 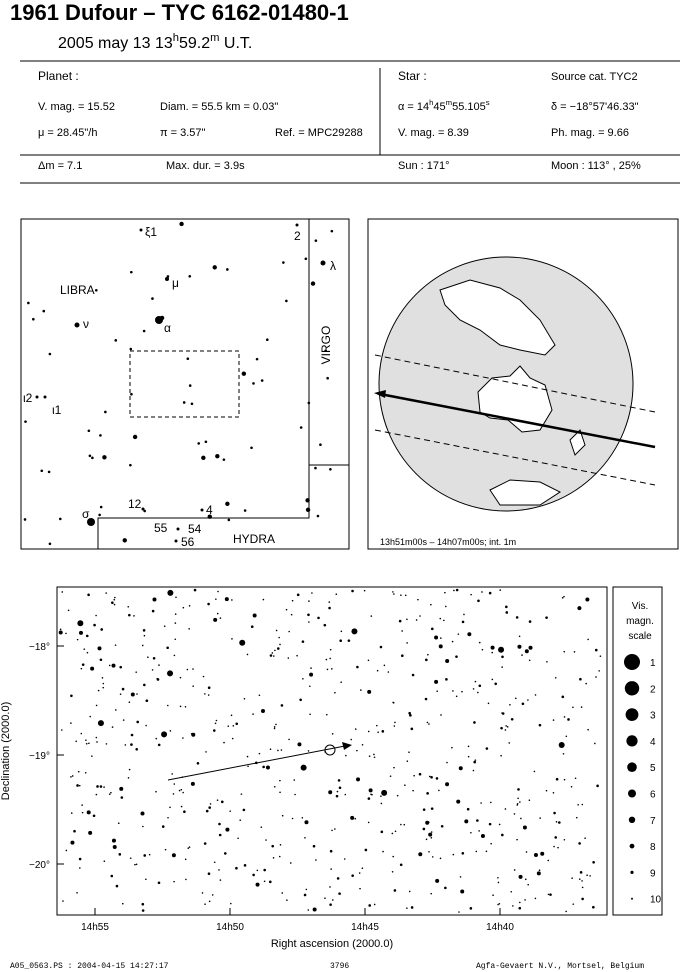 What do you see at coordinates (319, 133) in the screenshot?
I see `text-part: Ref. = MPC29288` at bounding box center [319, 133].